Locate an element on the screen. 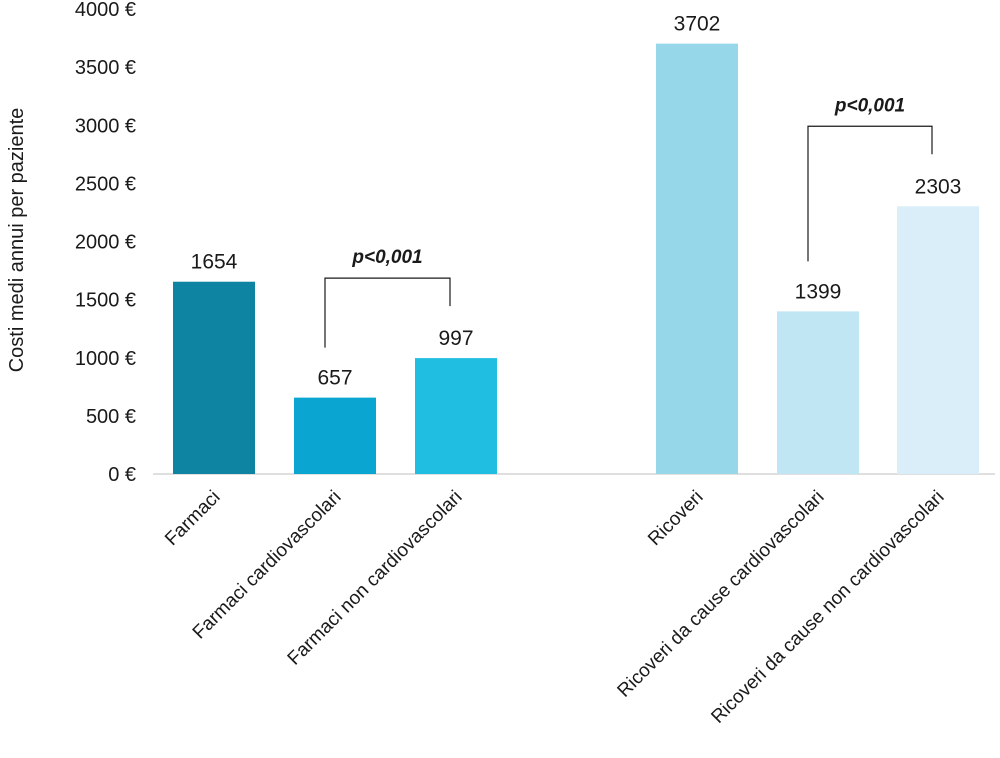  bar-value-label: 2303 is located at coordinates (938, 186).